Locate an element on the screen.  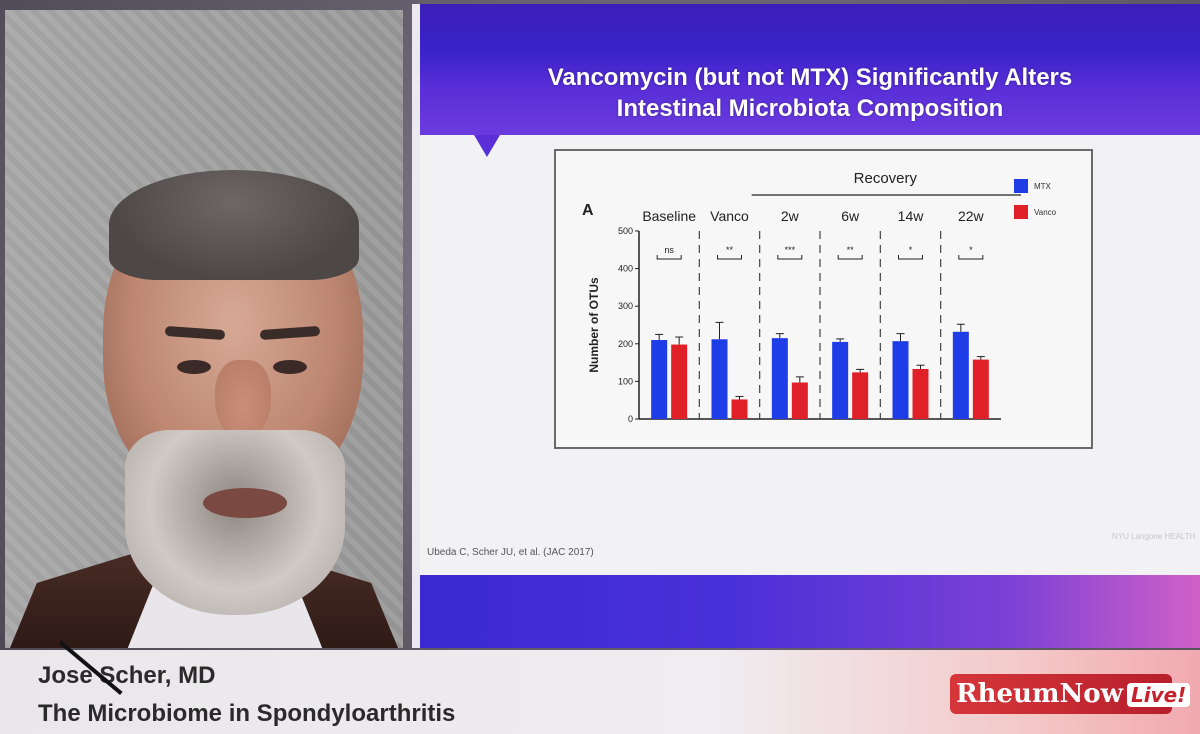
recovery-header: Recovery is located at coordinates (886, 178).